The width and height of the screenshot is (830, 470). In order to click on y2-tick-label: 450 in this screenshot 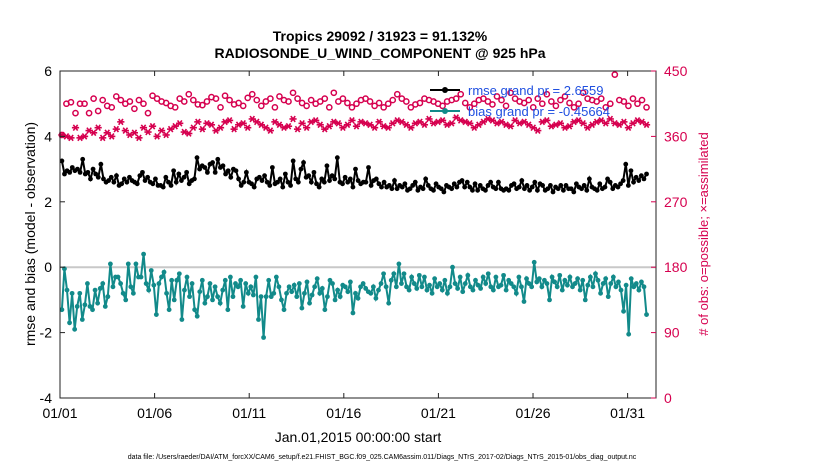, I will do `click(676, 71)`.